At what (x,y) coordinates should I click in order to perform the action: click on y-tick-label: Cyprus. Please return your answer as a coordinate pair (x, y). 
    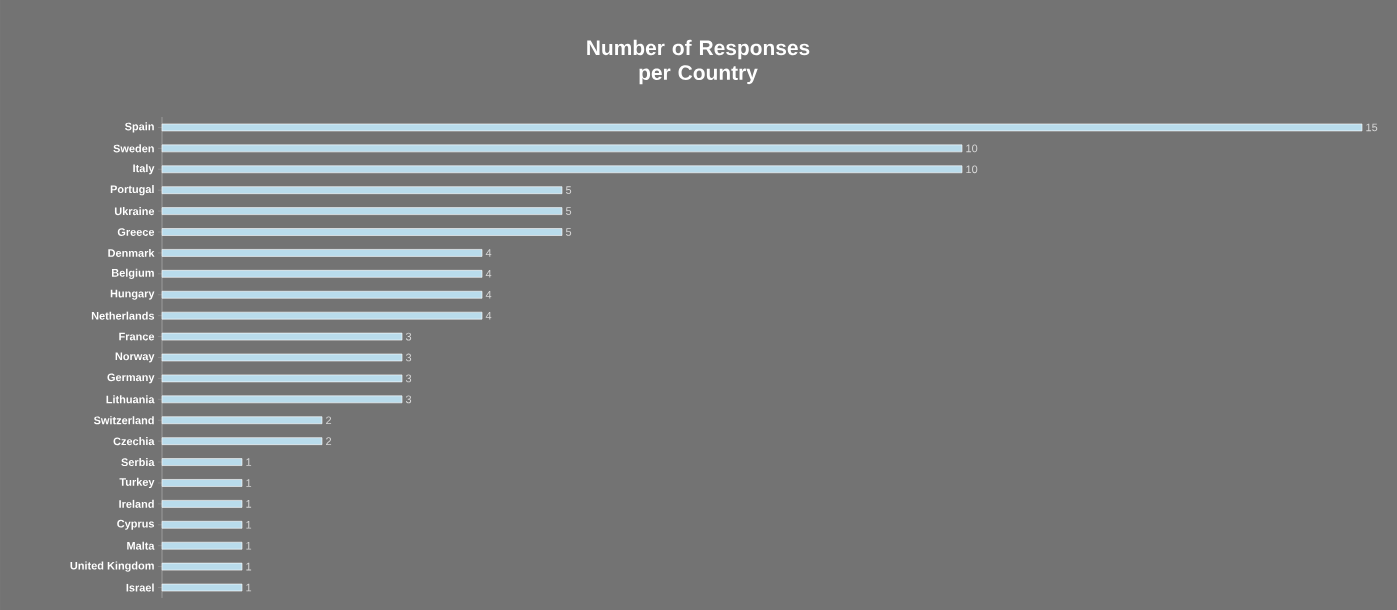
    Looking at the image, I should click on (136, 524).